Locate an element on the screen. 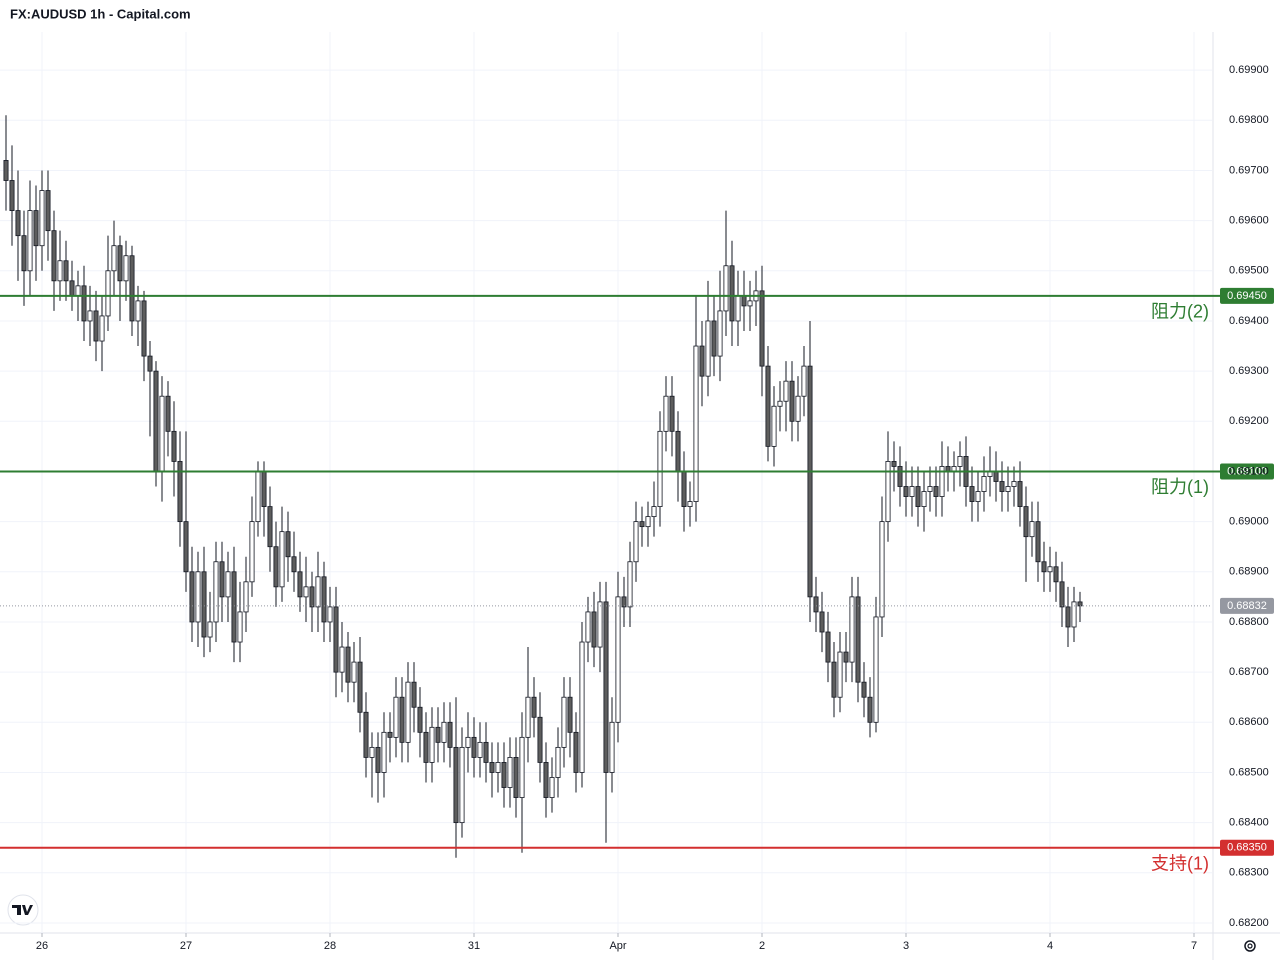  x-tick-label: Apr is located at coordinates (617, 946).